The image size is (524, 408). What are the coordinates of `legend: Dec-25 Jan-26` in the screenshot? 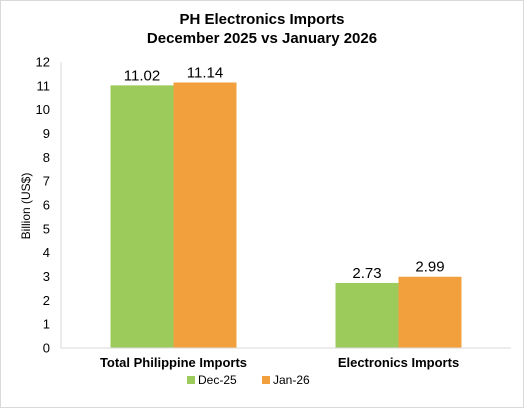 It's located at (248, 380).